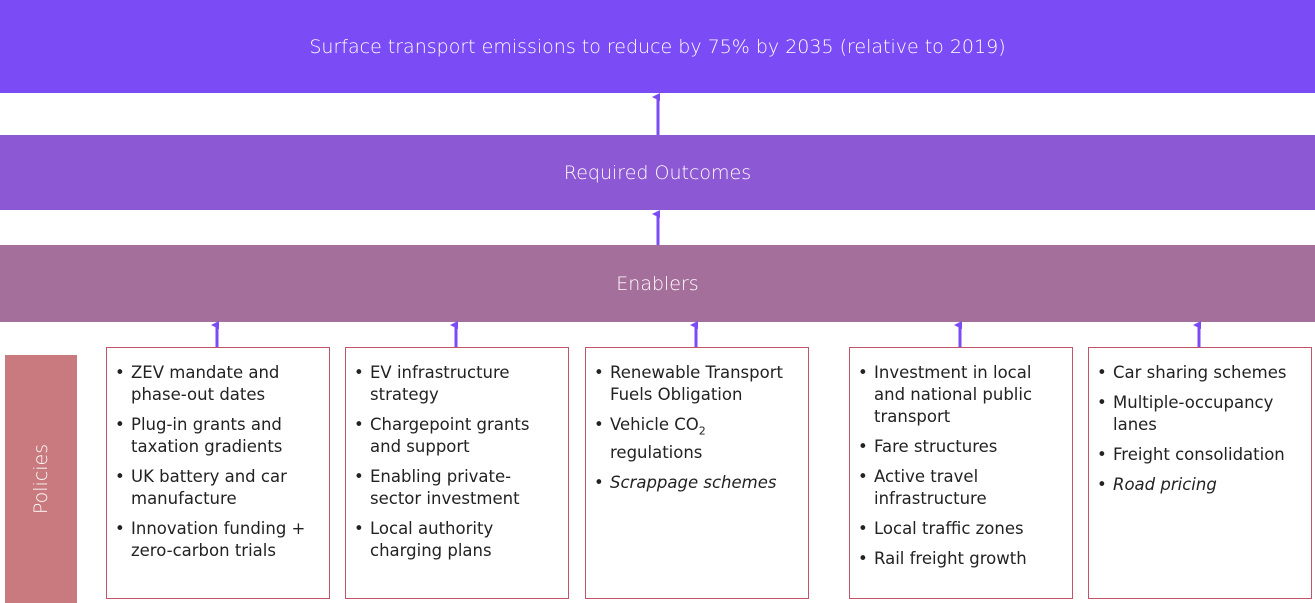  I want to click on item-text-wrap: Innovation funding + zero-carbon trials, so click(227, 540).